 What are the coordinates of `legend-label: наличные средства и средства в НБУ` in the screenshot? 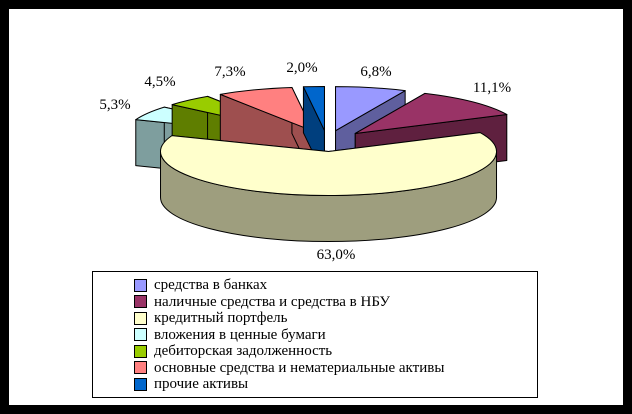 It's located at (272, 301).